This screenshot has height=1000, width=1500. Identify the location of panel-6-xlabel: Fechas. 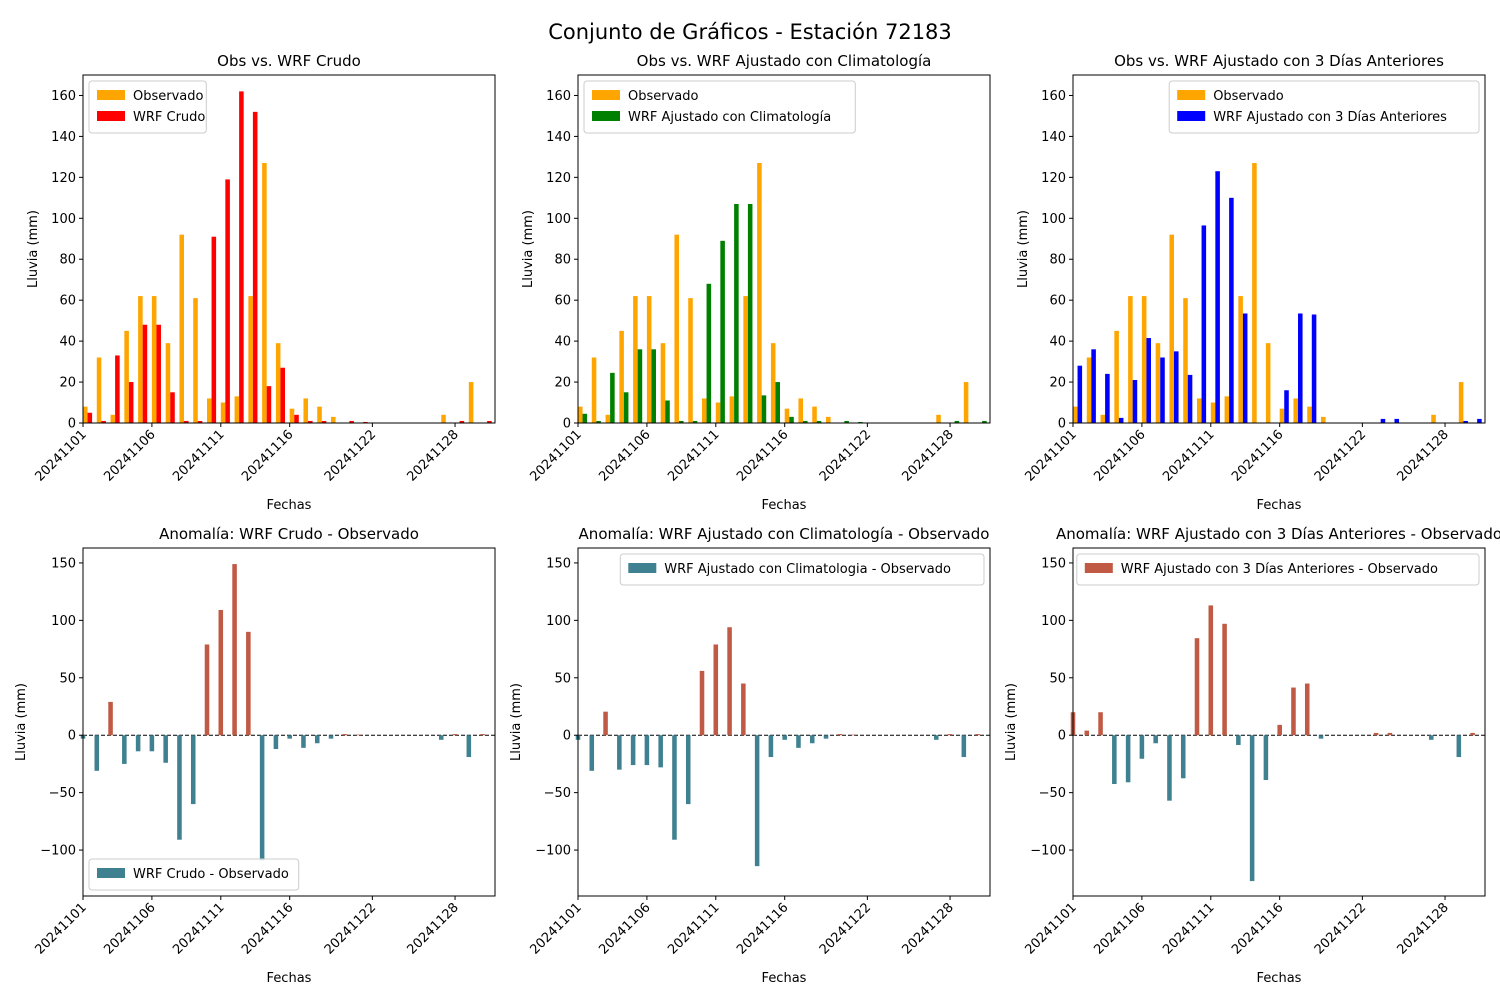
(1279, 978).